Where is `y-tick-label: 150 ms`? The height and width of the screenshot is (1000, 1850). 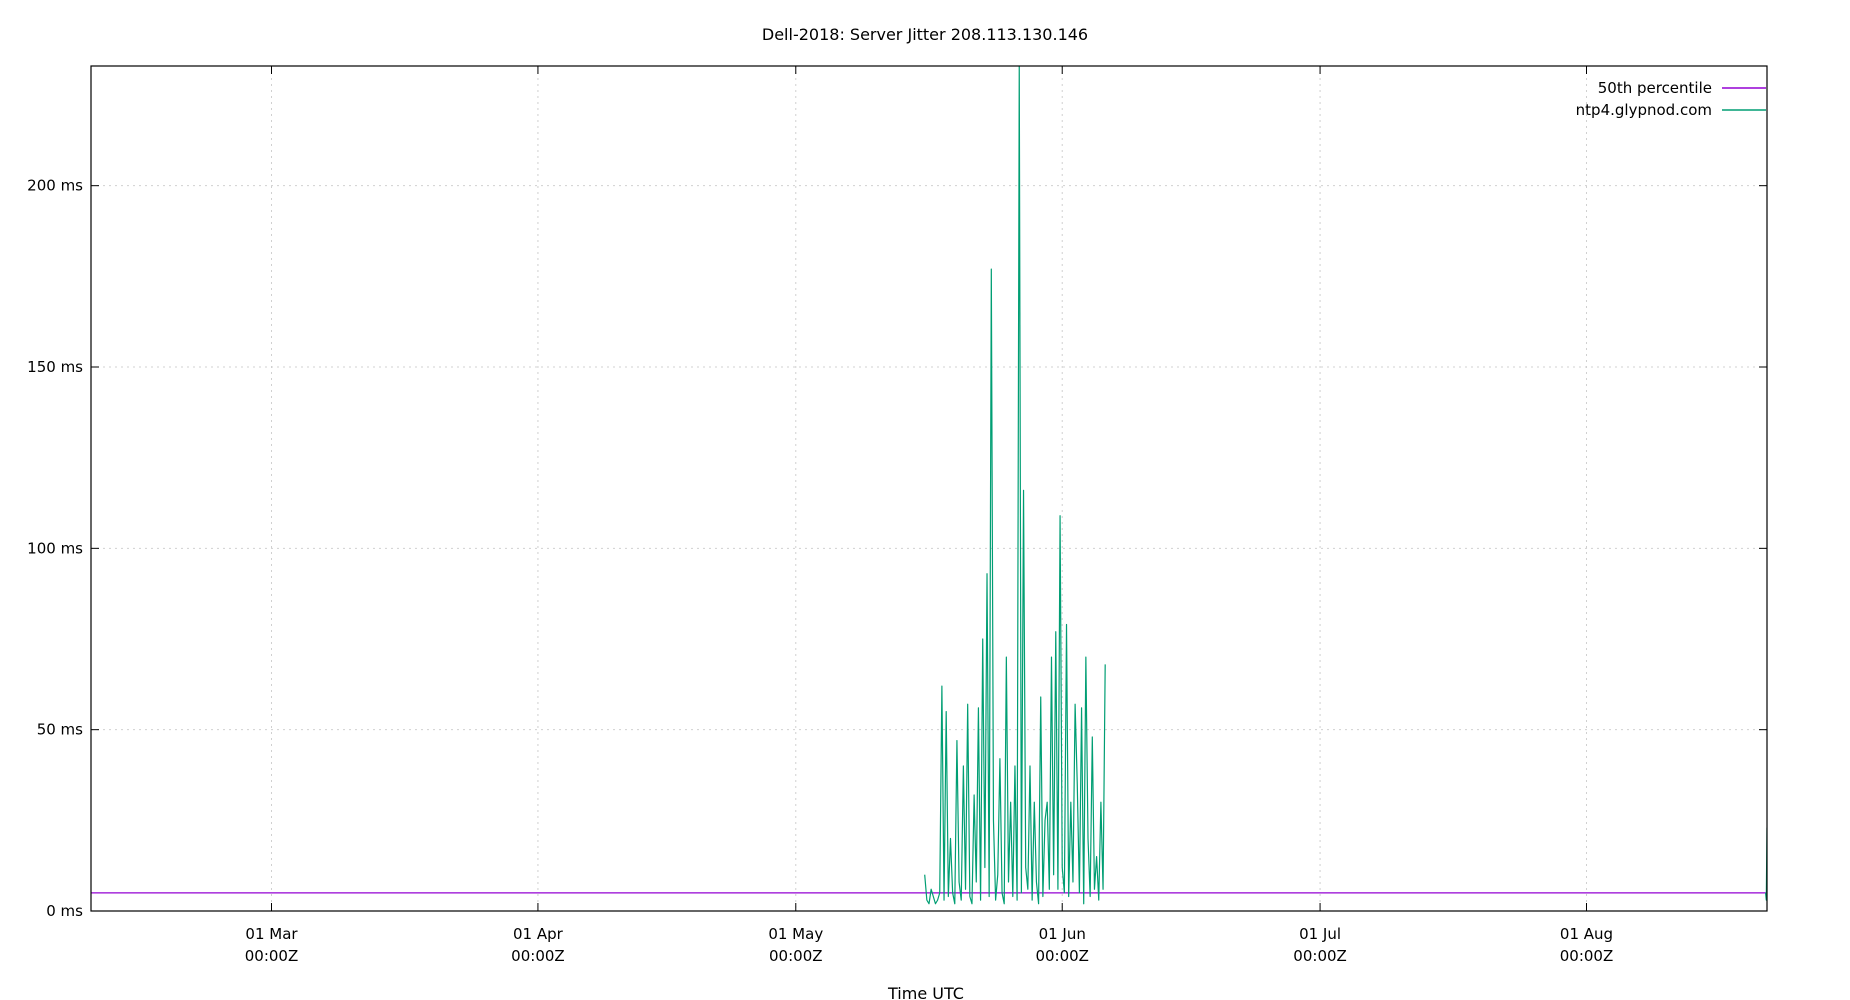 y-tick-label: 150 ms is located at coordinates (55, 367).